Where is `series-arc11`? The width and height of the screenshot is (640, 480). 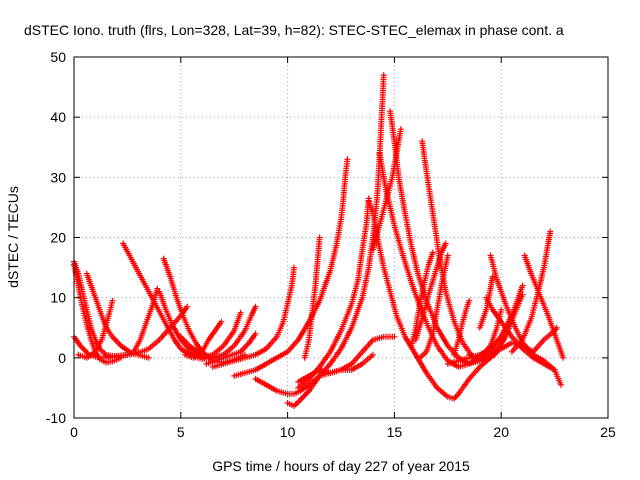
series-arc11 is located at coordinates (203, 339).